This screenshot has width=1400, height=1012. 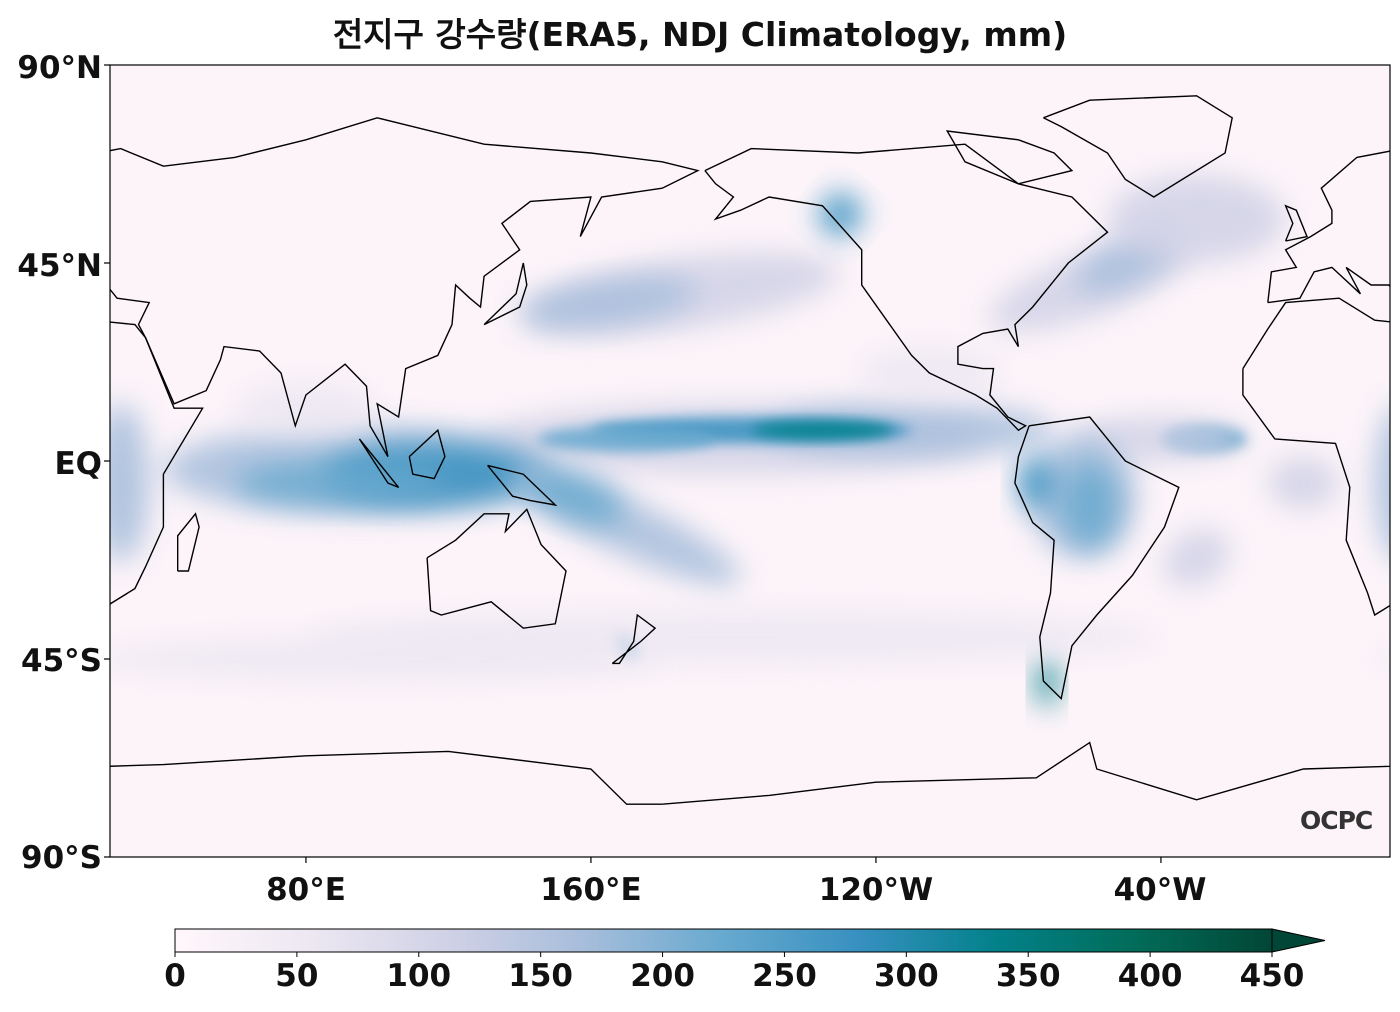 What do you see at coordinates (662, 976) in the screenshot?
I see `colorbar-tick-label: 200` at bounding box center [662, 976].